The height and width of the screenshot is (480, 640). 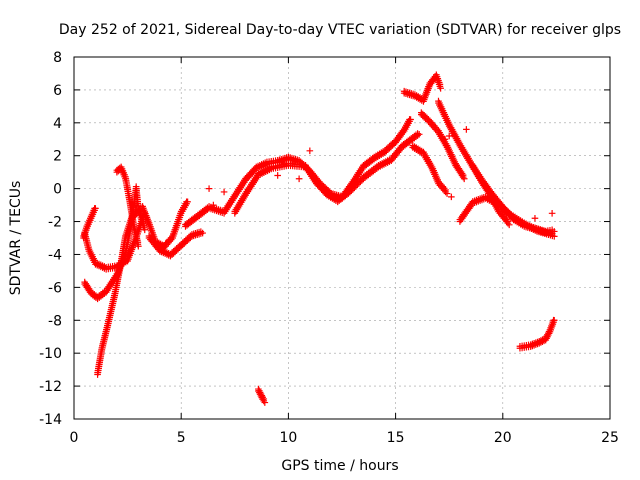 What do you see at coordinates (50, 387) in the screenshot?
I see `y-tick-label: -12` at bounding box center [50, 387].